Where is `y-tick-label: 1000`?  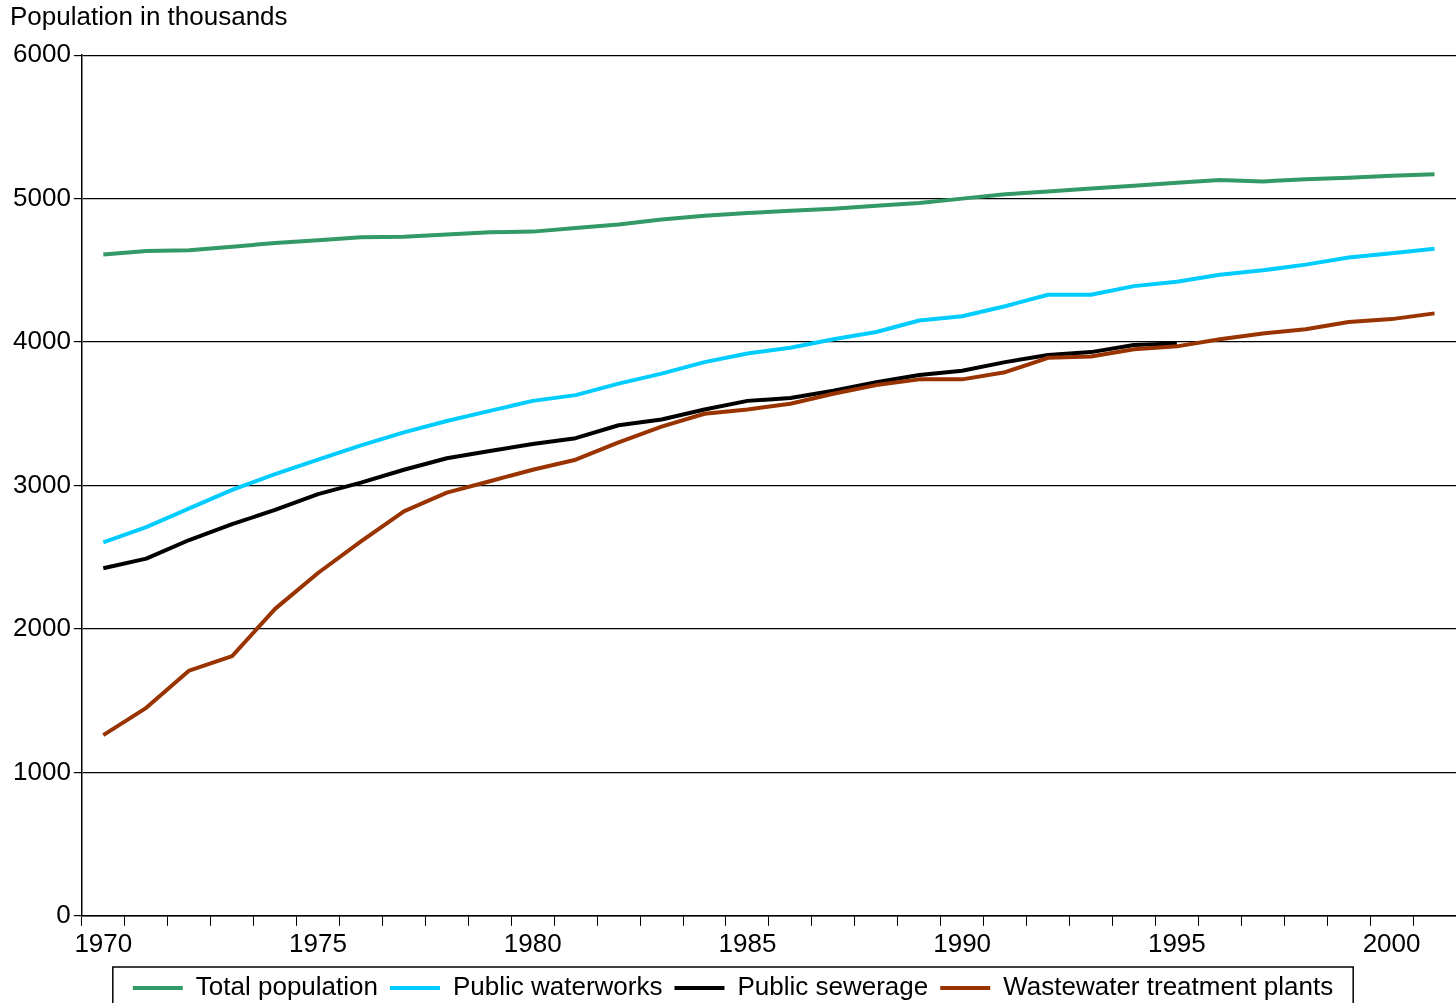
y-tick-label: 1000 is located at coordinates (42, 770).